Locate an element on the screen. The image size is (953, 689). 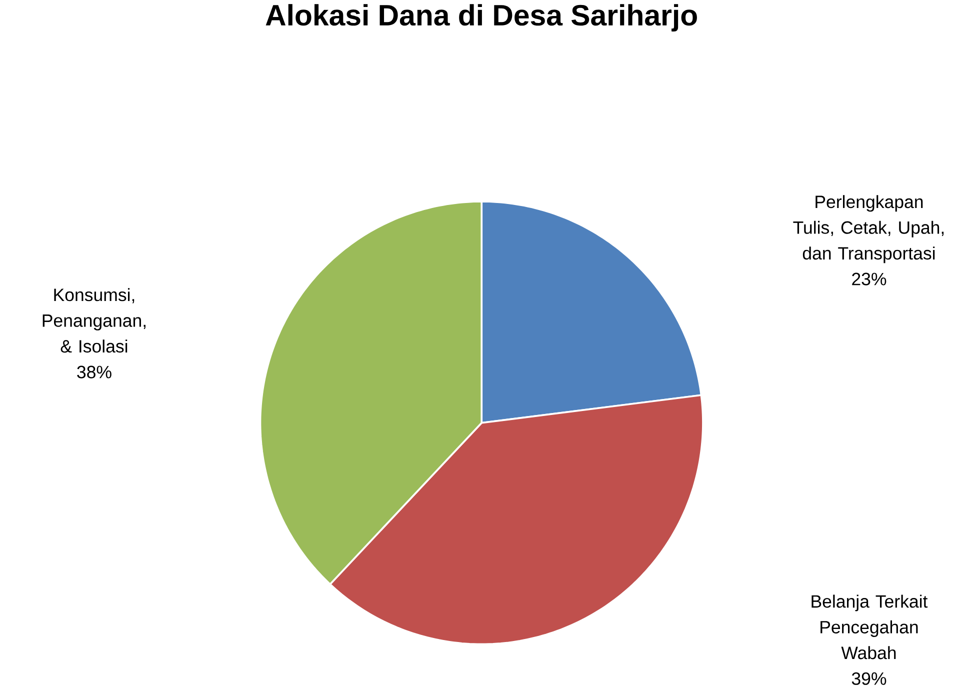
chart-title: Alokasi Dana di Desa Sariharjo is located at coordinates (481, 18).